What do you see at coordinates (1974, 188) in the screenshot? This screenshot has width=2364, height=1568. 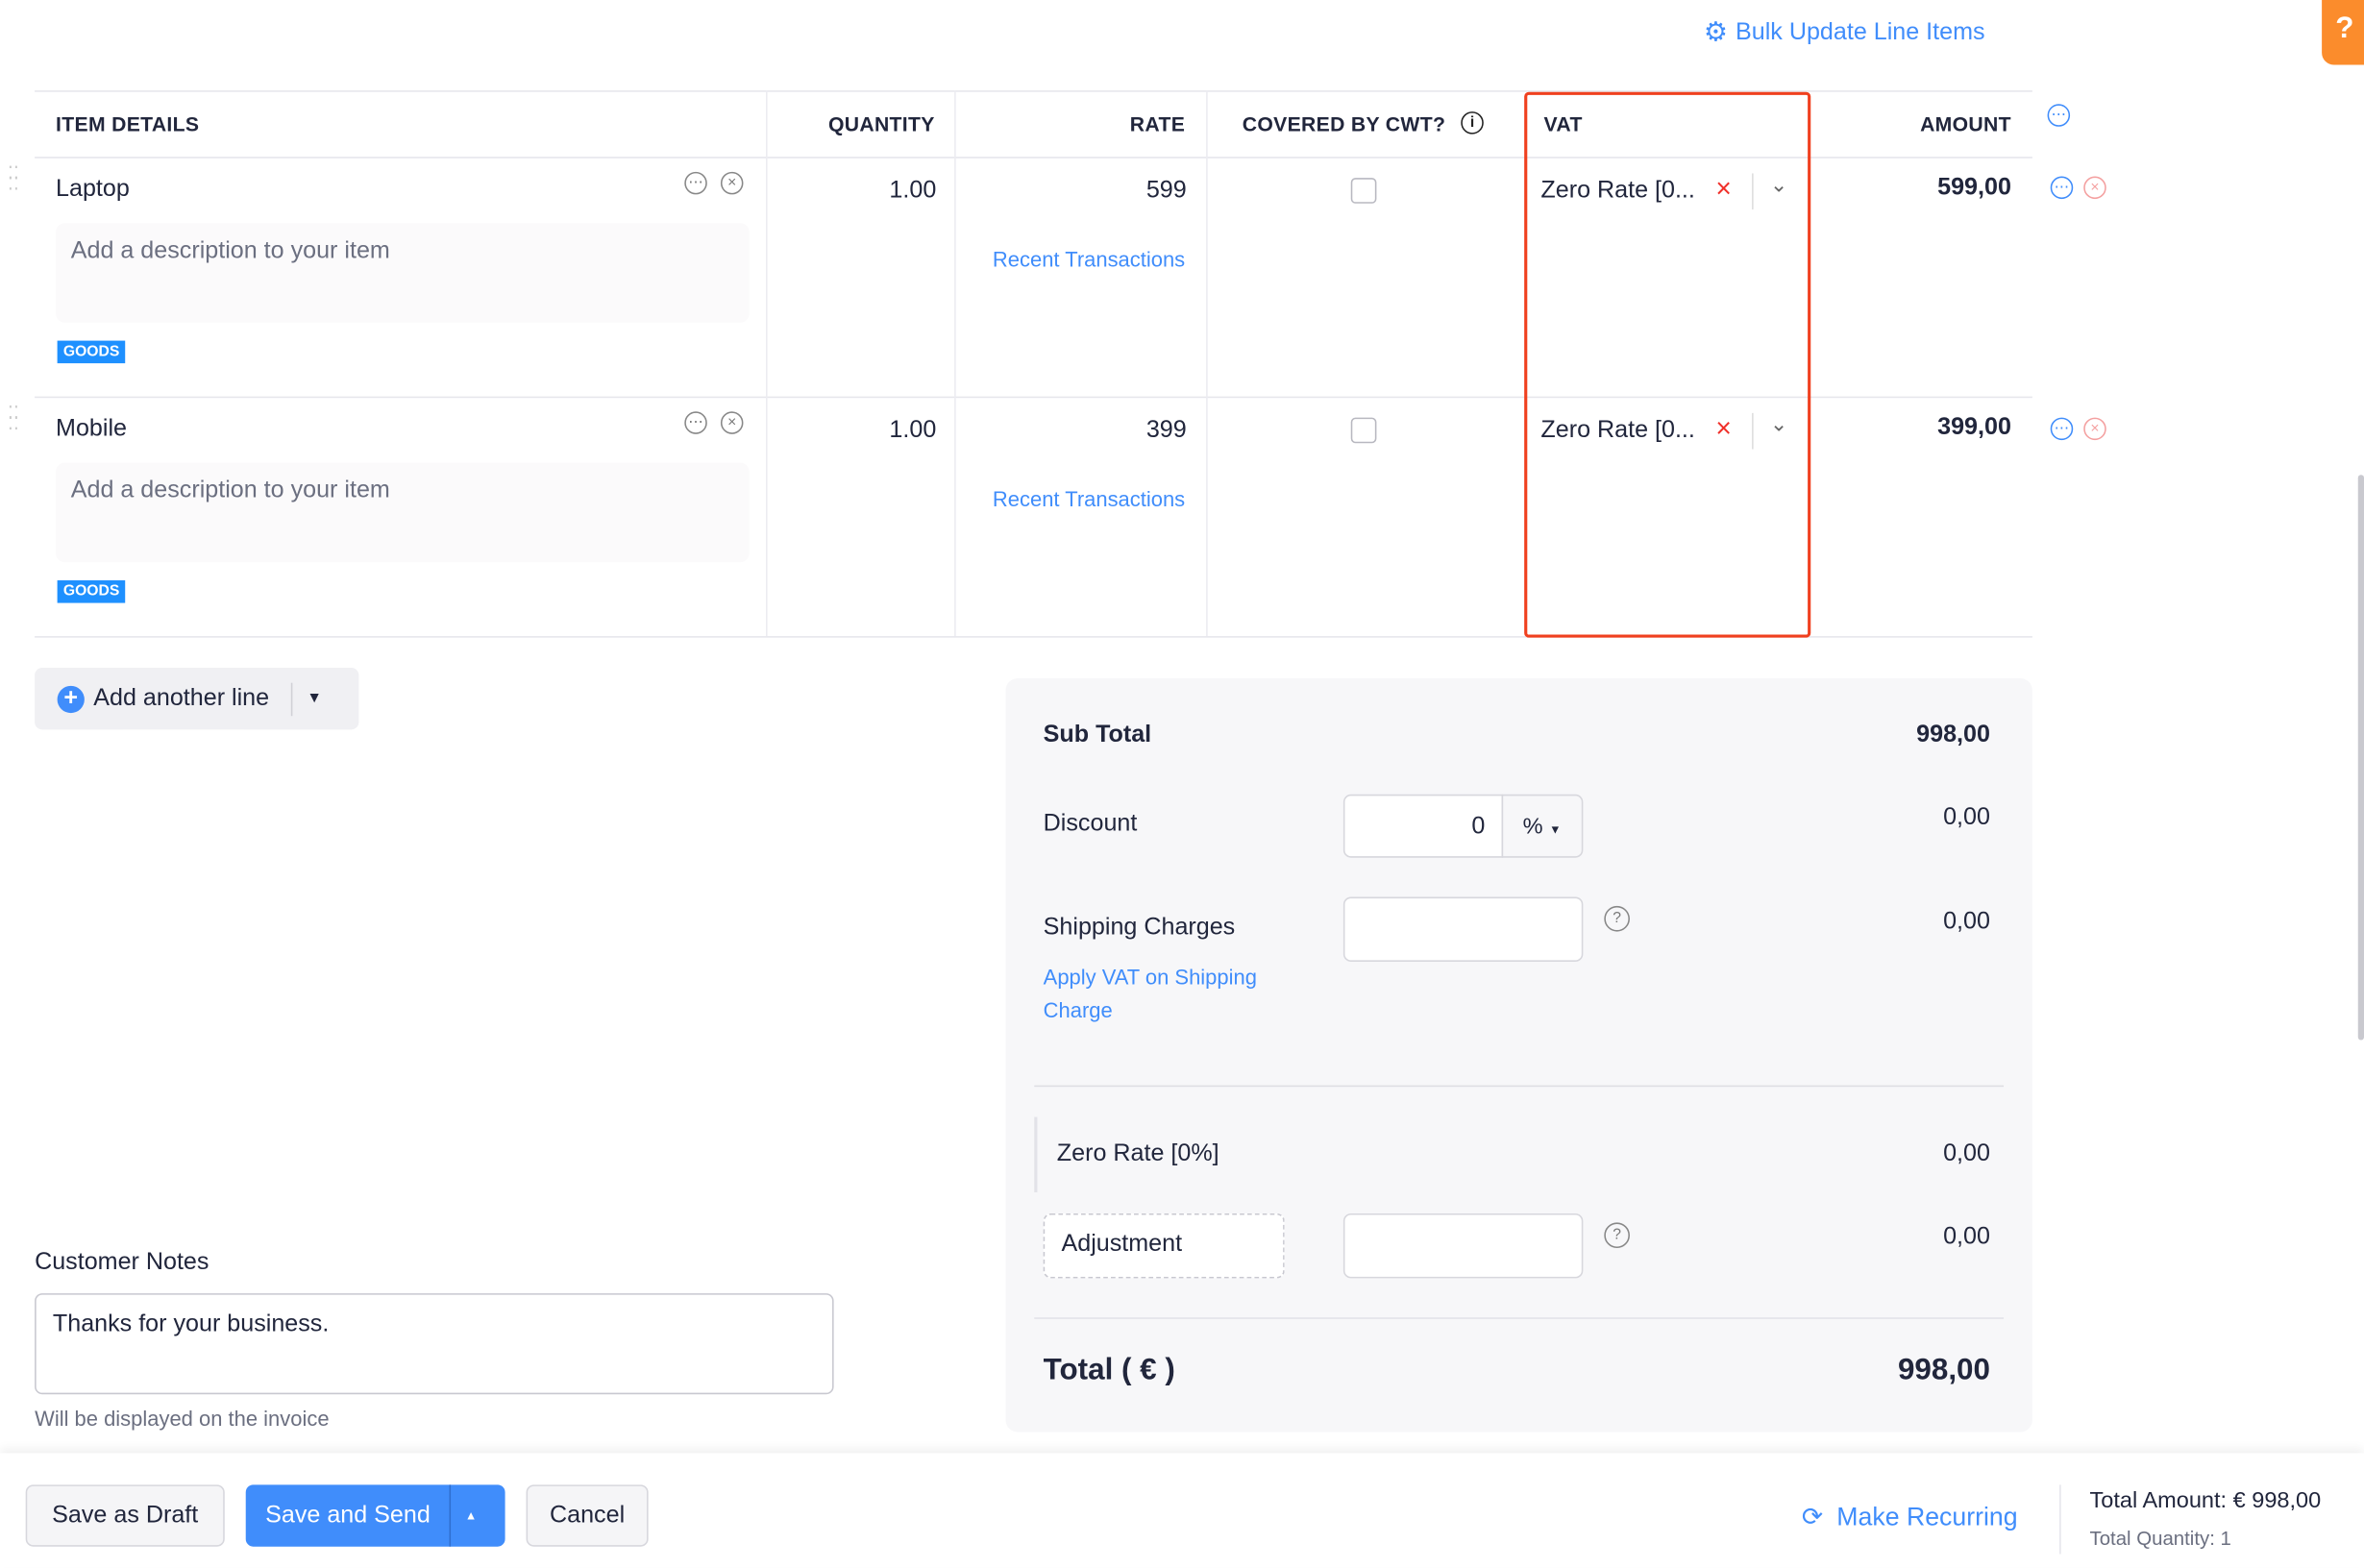 I see `amount: 599,00` at bounding box center [1974, 188].